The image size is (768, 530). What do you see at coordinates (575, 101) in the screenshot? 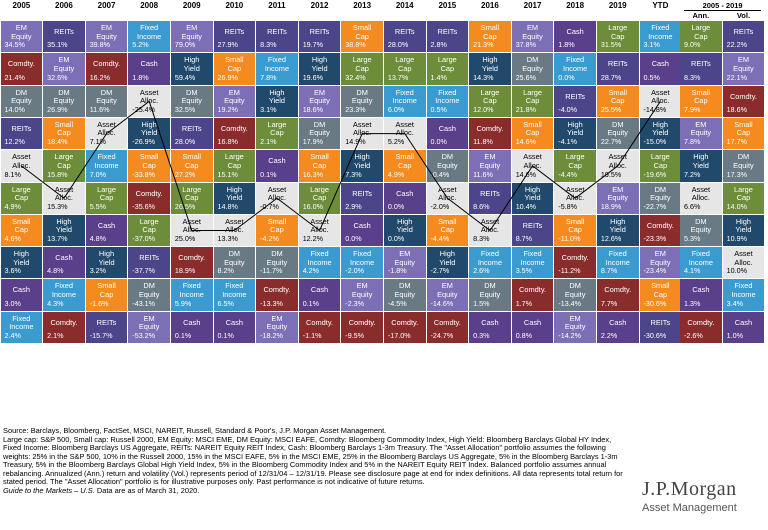
I see `cell-2018-reits: REITs -4.0%` at bounding box center [575, 101].